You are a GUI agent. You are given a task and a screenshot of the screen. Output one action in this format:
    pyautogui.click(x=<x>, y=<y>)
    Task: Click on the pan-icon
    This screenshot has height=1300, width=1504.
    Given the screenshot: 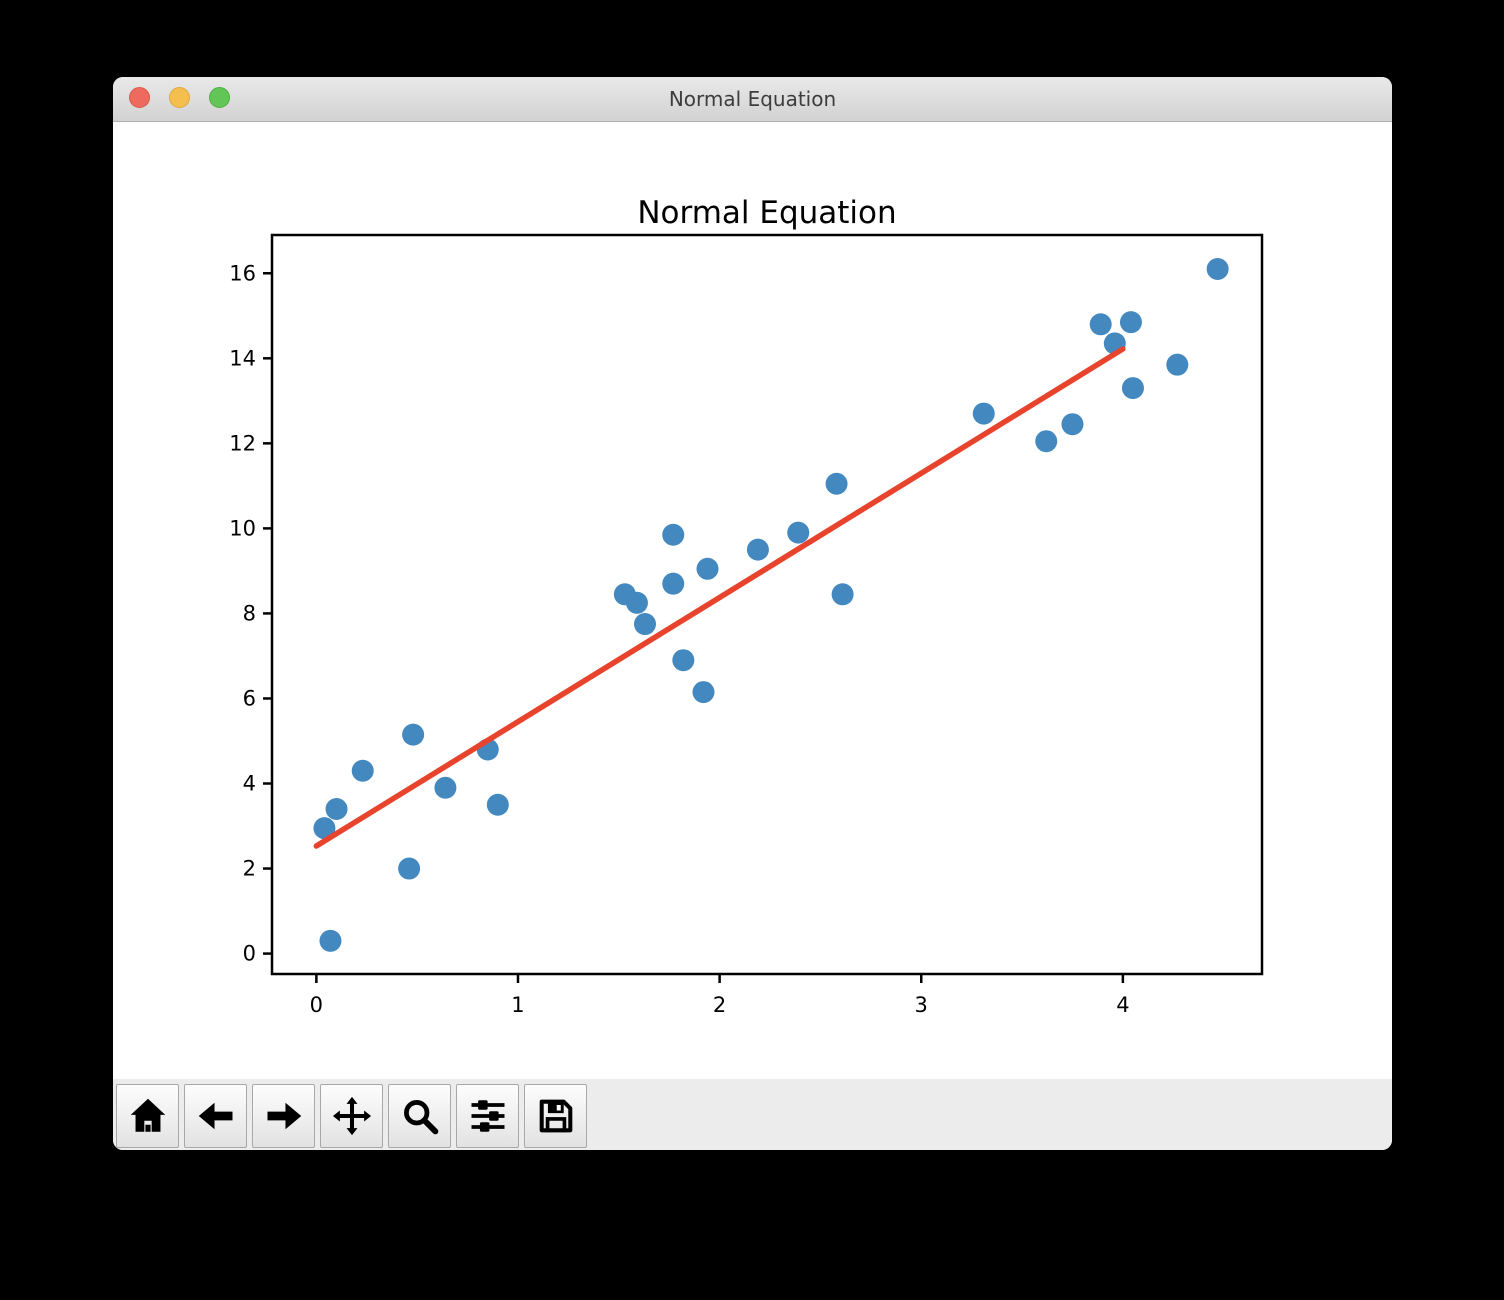 What is the action you would take?
    pyautogui.click(x=351, y=1116)
    